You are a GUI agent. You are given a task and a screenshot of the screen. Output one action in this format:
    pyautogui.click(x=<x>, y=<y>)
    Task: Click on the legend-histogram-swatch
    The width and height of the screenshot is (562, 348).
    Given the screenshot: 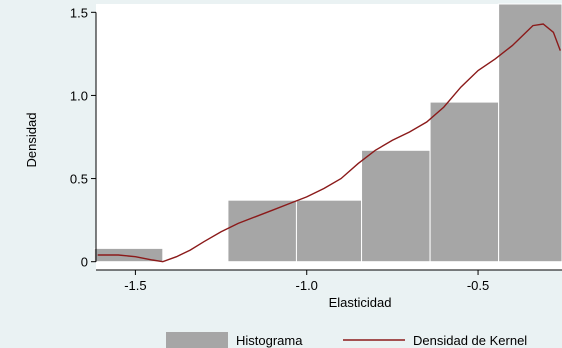 What is the action you would take?
    pyautogui.click(x=197, y=340)
    